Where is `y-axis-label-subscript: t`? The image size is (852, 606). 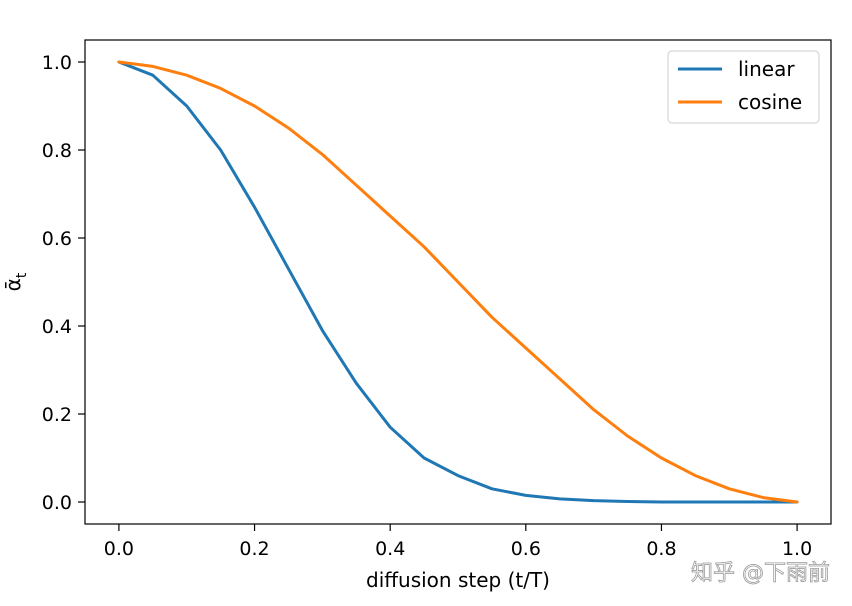 y-axis-label-subscript: t is located at coordinates (22, 275).